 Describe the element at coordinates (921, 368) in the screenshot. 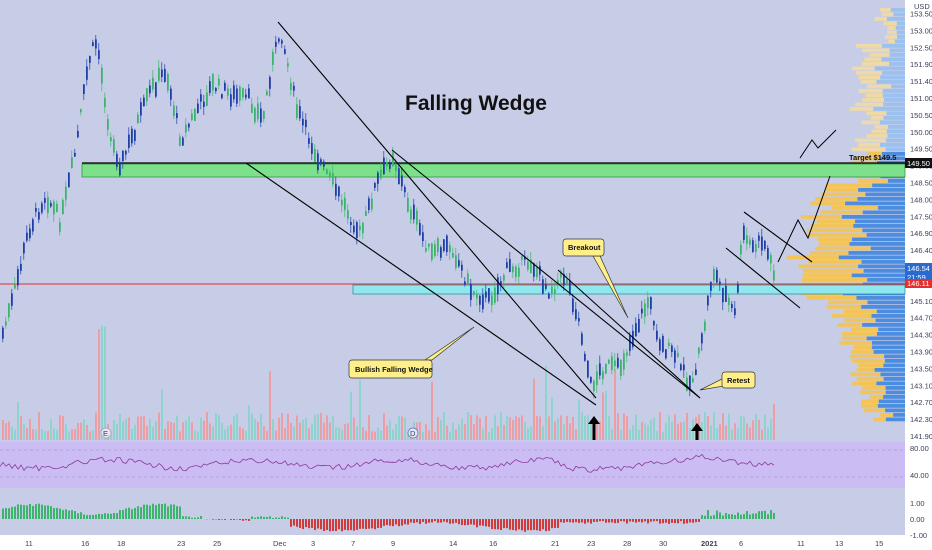

I see `y-tick-label: 143.50` at that location.